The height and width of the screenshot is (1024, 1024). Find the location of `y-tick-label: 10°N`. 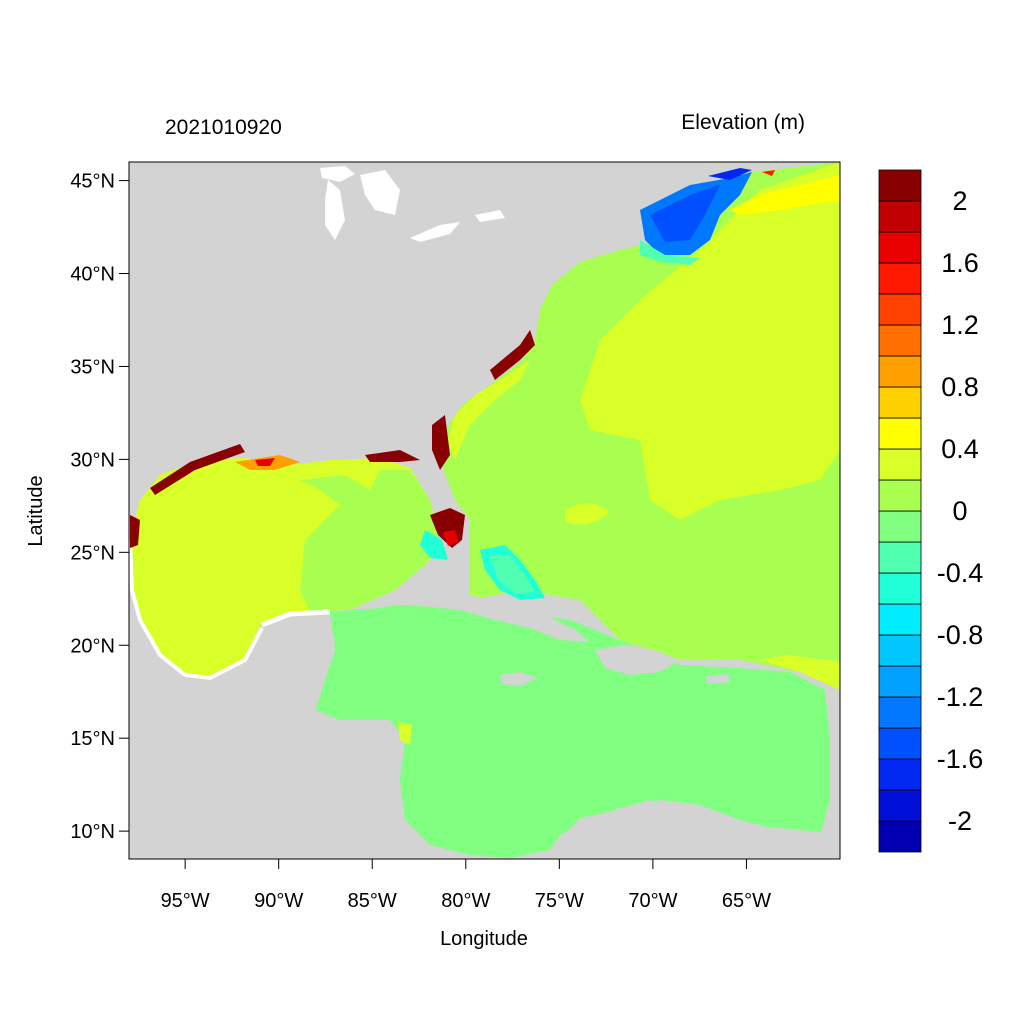

y-tick-label: 10°N is located at coordinates (92, 832).